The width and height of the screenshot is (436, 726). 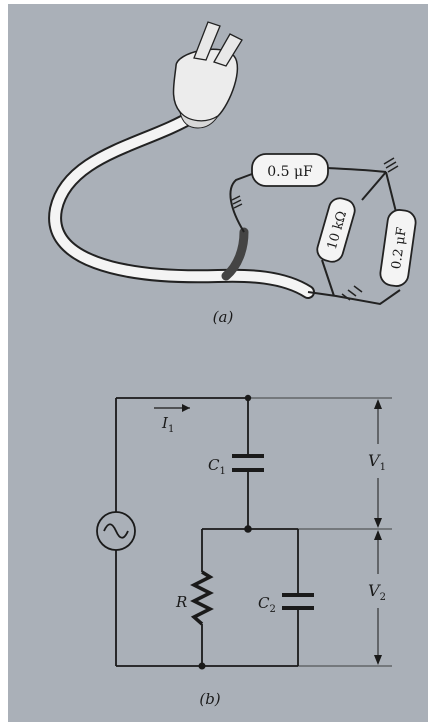 I want to click on lead-bottom, so click(x=354, y=297).